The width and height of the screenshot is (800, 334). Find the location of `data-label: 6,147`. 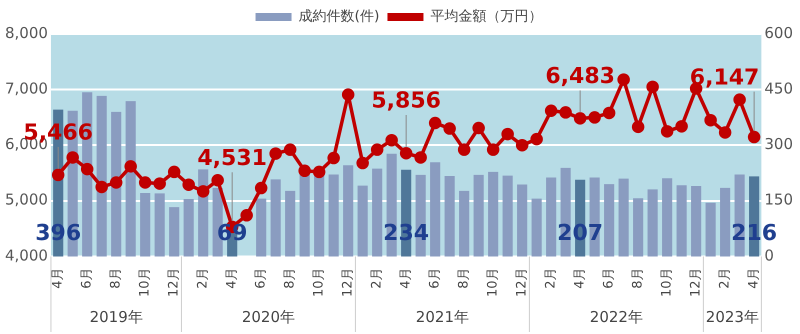

data-label: 6,147 is located at coordinates (725, 77).